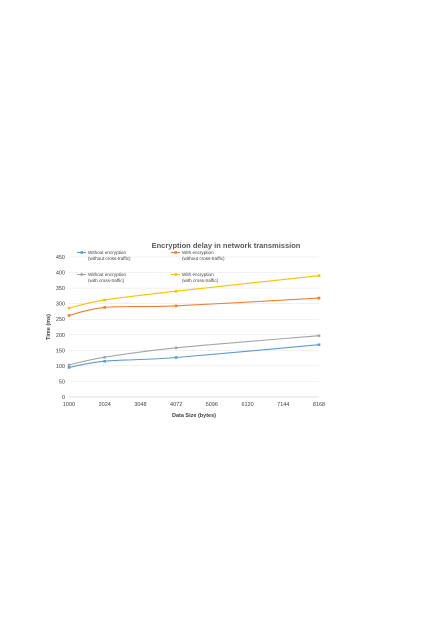 The height and width of the screenshot is (632, 447). I want to click on x-tick-label: 2024, so click(105, 405).